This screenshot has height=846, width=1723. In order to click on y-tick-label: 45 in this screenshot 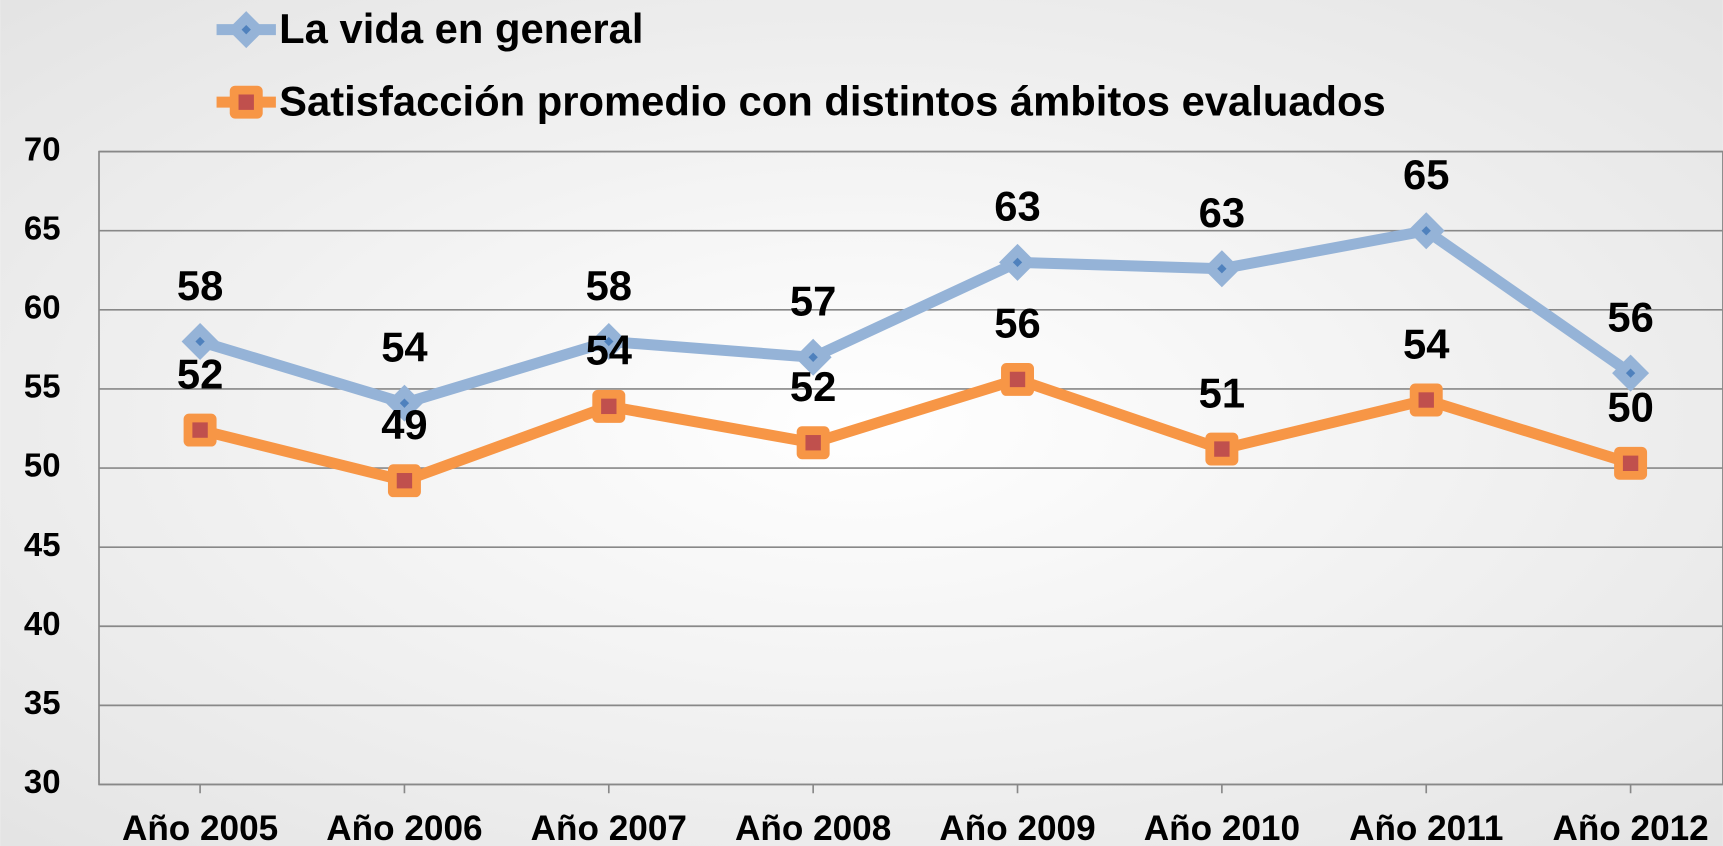, I will do `click(42, 544)`.